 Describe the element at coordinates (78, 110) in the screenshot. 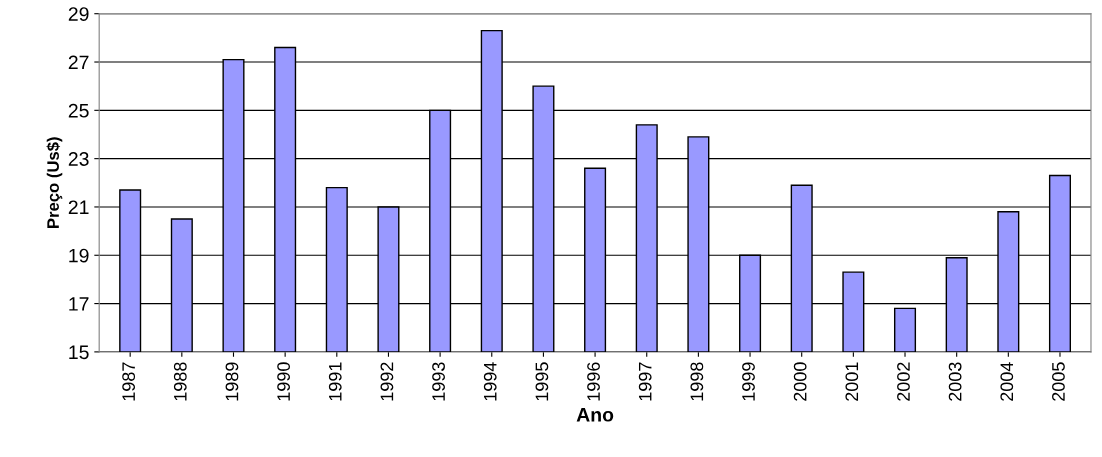

I see `y-tick-label: 25` at that location.